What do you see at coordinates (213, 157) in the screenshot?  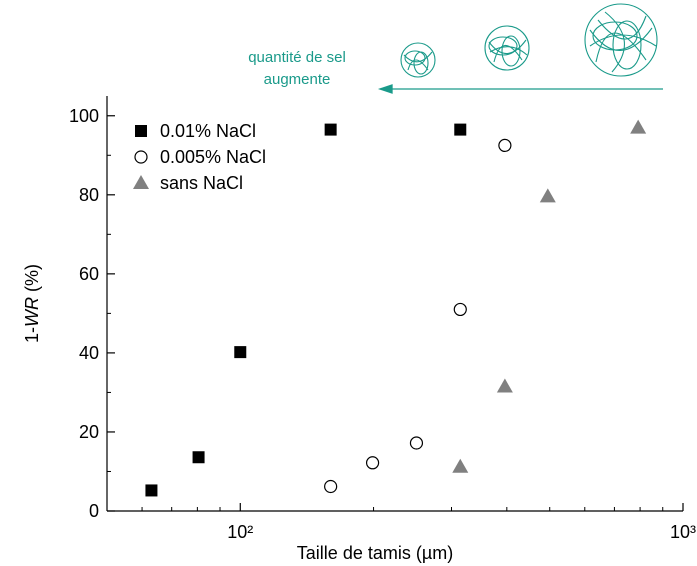 I see `legend-label: 0.005% NaCl` at bounding box center [213, 157].